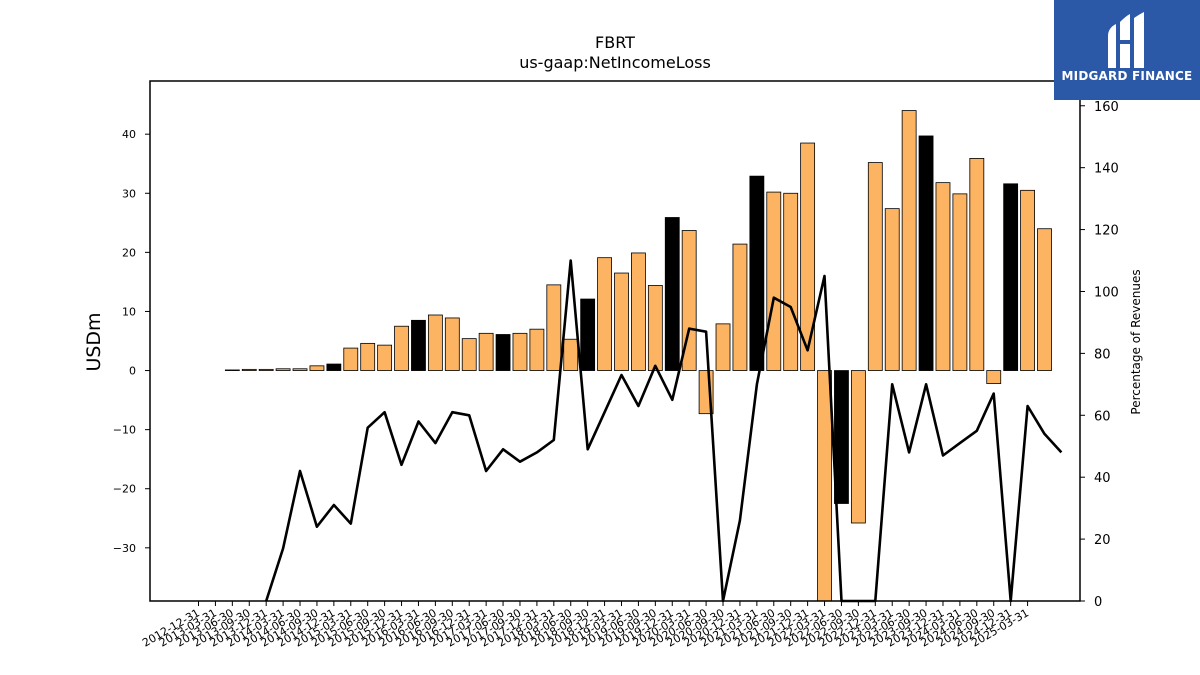 Image resolution: width=1200 pixels, height=675 pixels. I want to click on y2-tick-label: 100, so click(1106, 292).